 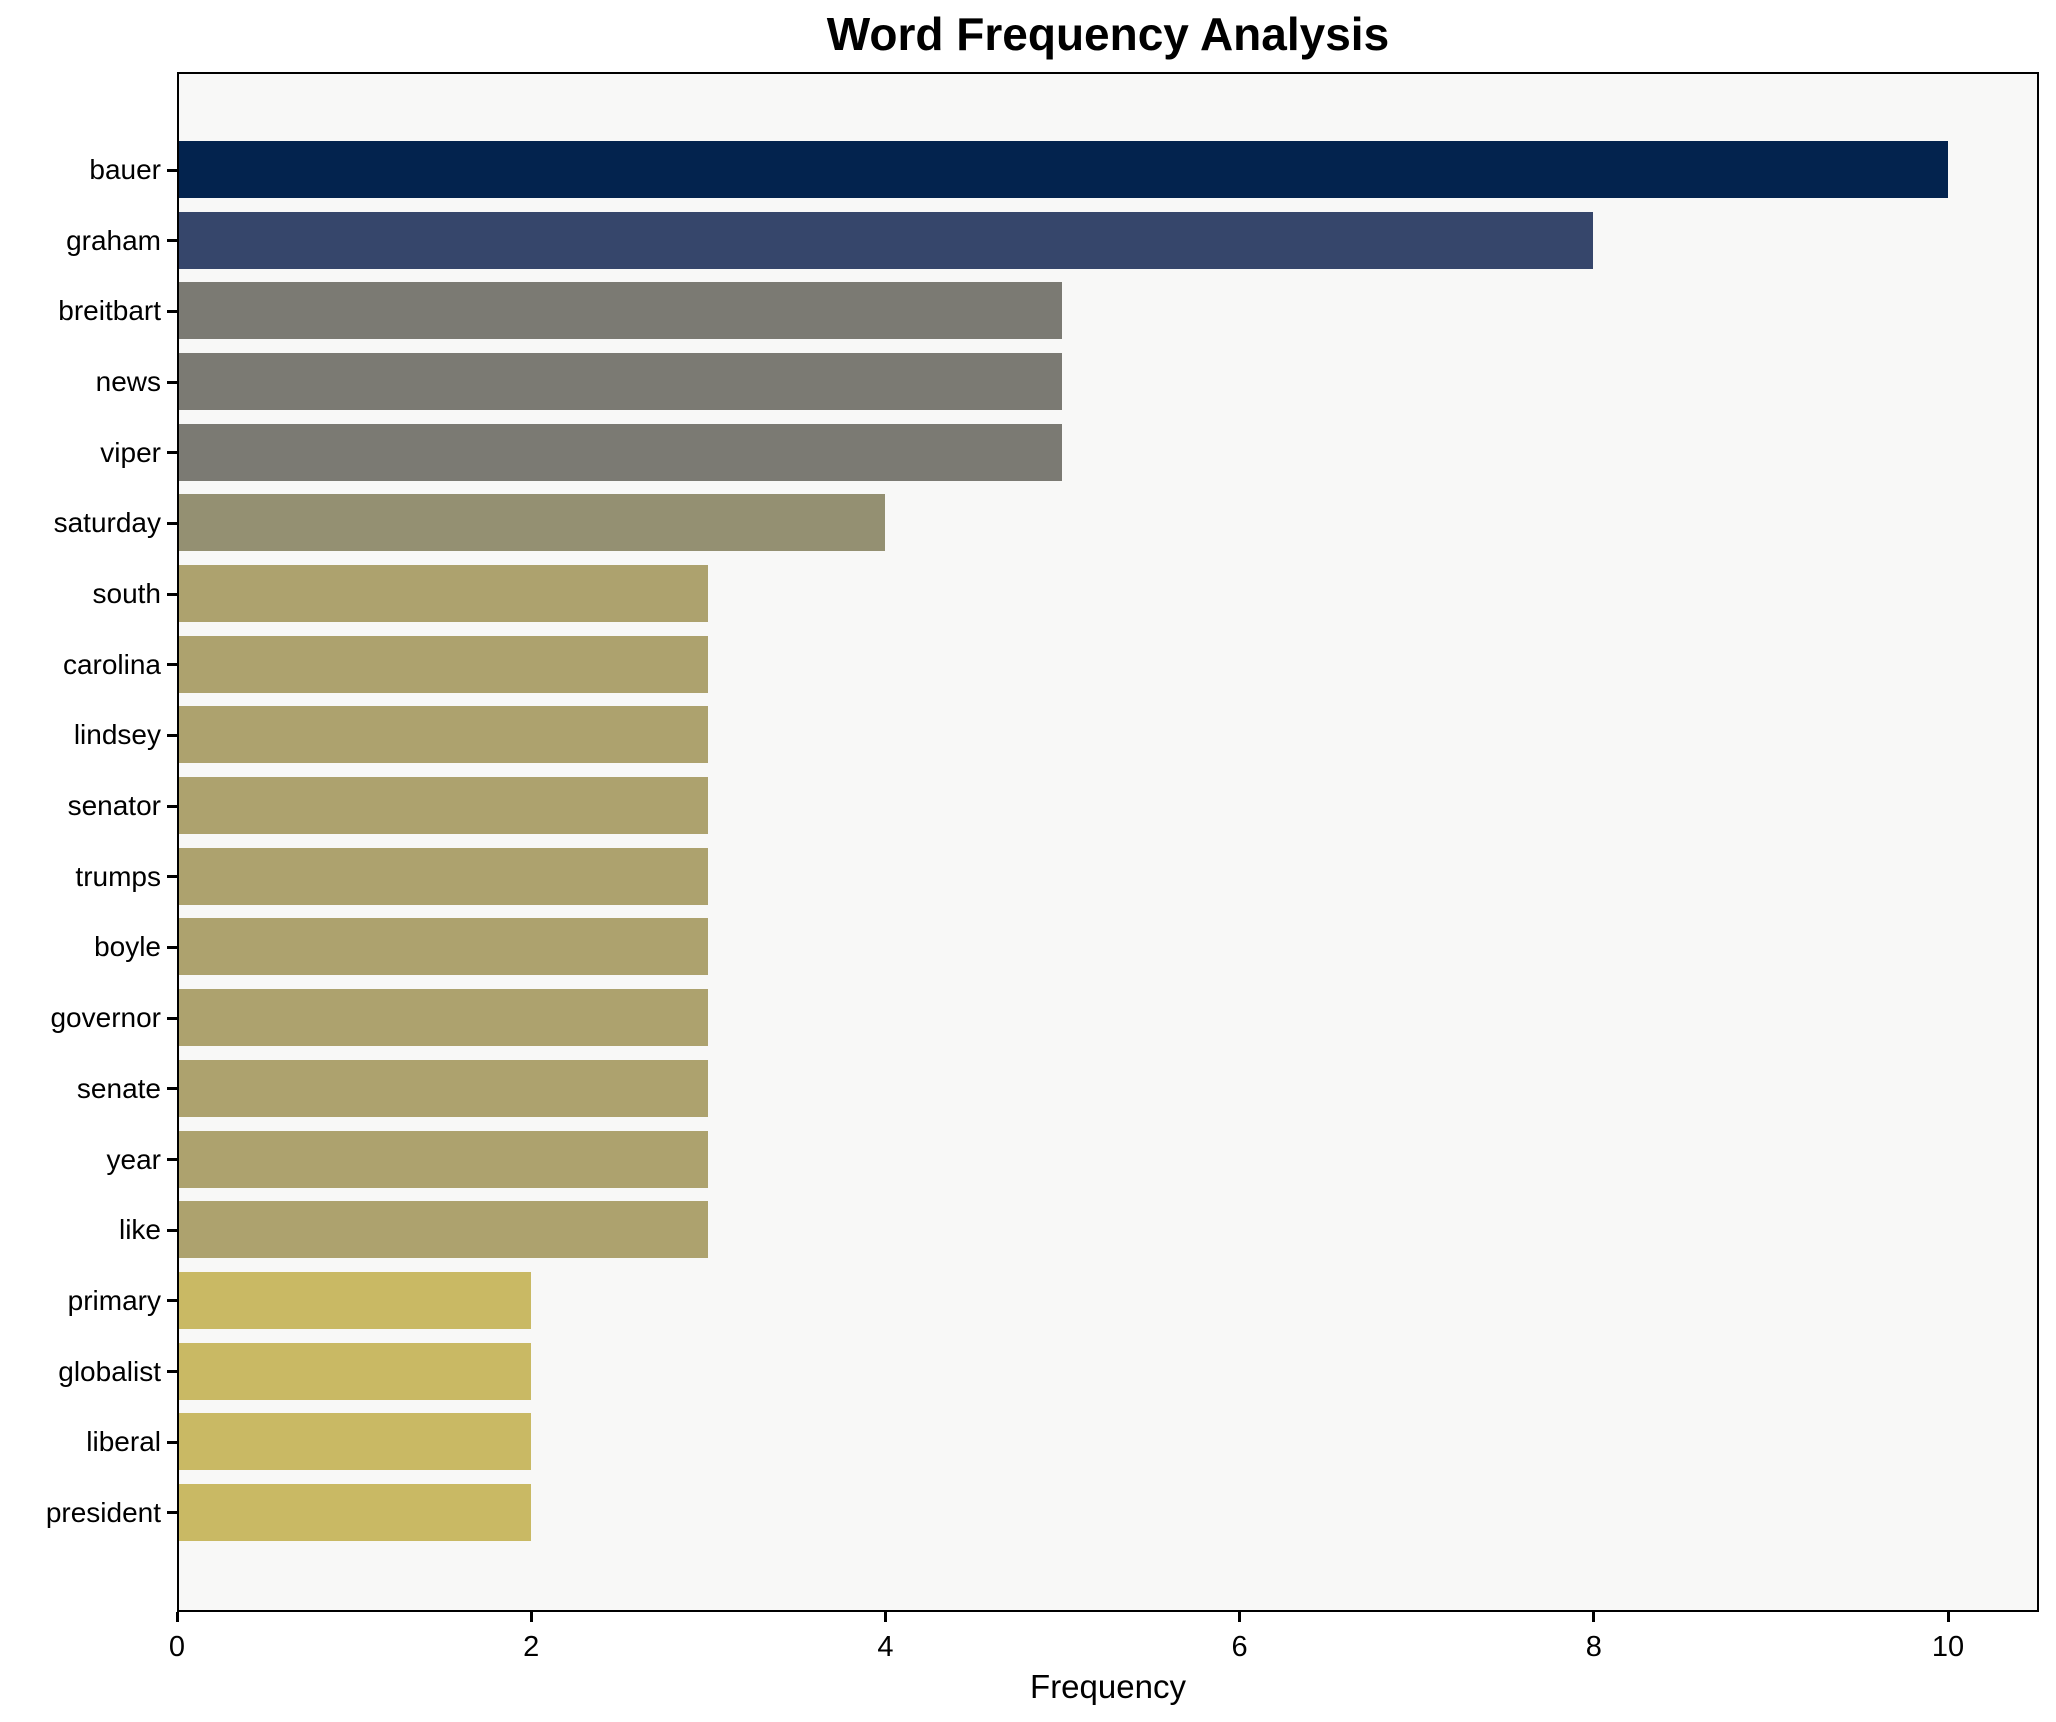 What do you see at coordinates (355, 1442) in the screenshot?
I see `bar-liberal` at bounding box center [355, 1442].